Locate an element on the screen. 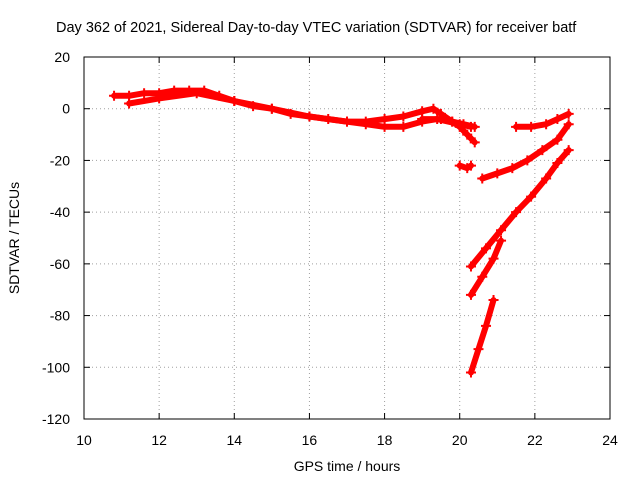 Image resolution: width=640 pixels, height=480 pixels. x-tick-label: 12 is located at coordinates (159, 440).